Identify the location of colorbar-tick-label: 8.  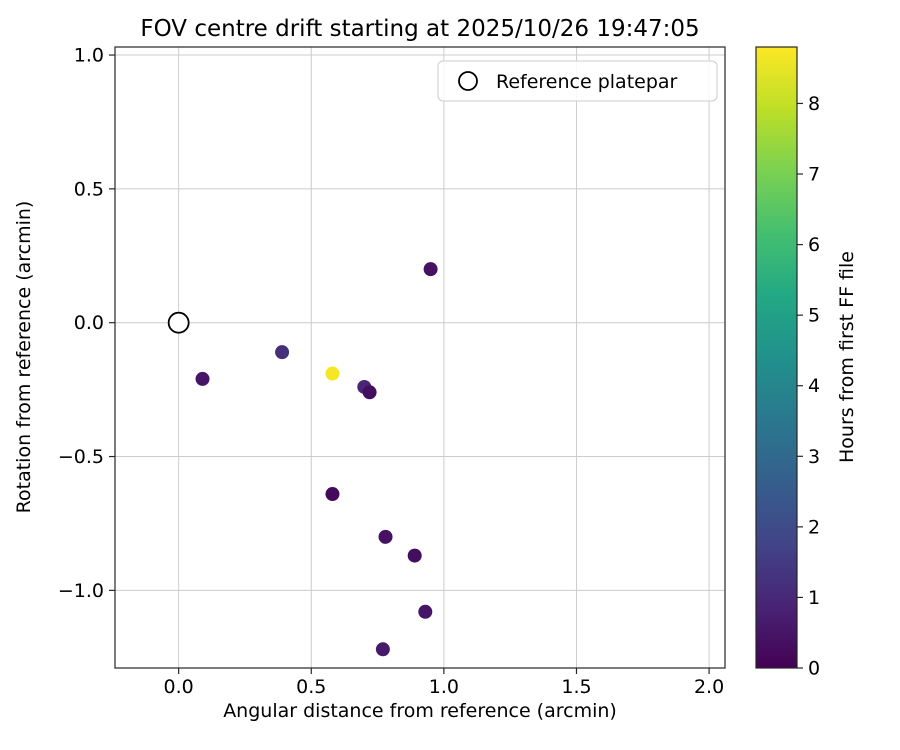
(814, 104).